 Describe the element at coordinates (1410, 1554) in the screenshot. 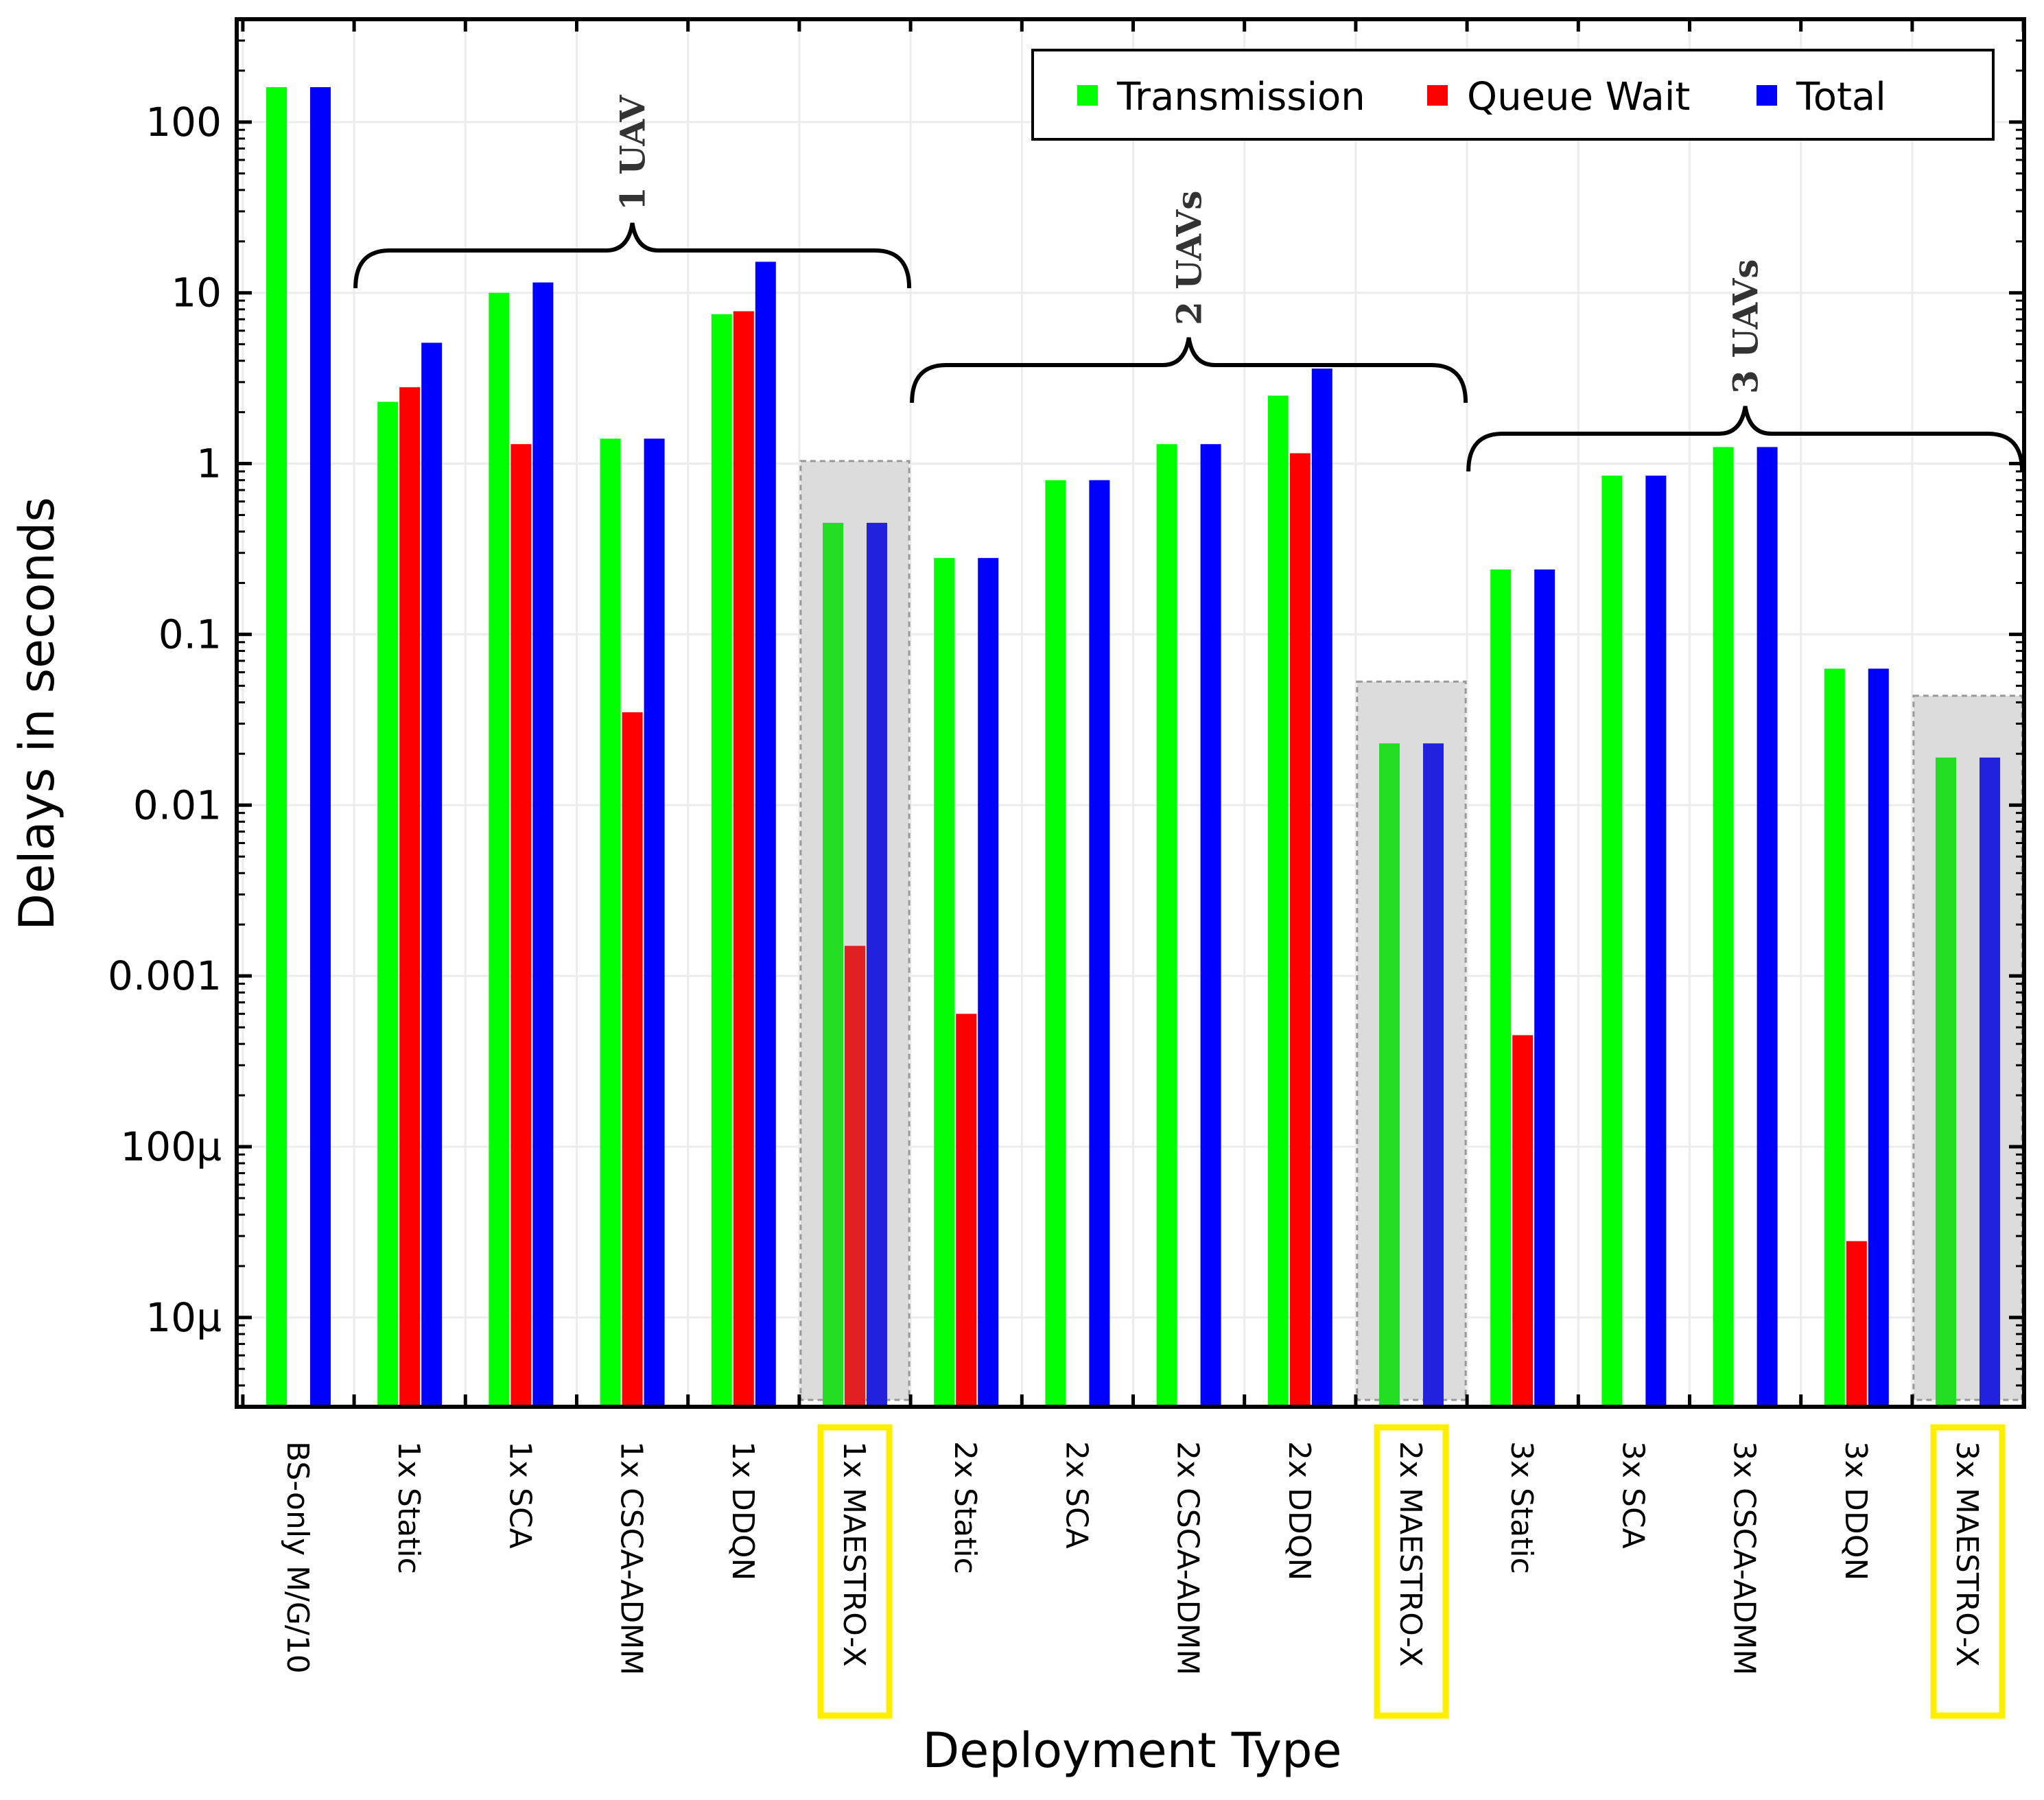

I see `x-tick-label: 2x MAESTRO-X` at that location.